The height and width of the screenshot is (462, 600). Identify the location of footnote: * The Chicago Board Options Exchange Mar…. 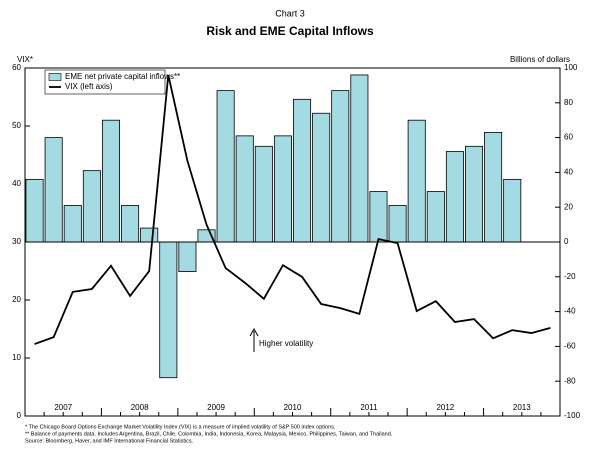
(180, 427).